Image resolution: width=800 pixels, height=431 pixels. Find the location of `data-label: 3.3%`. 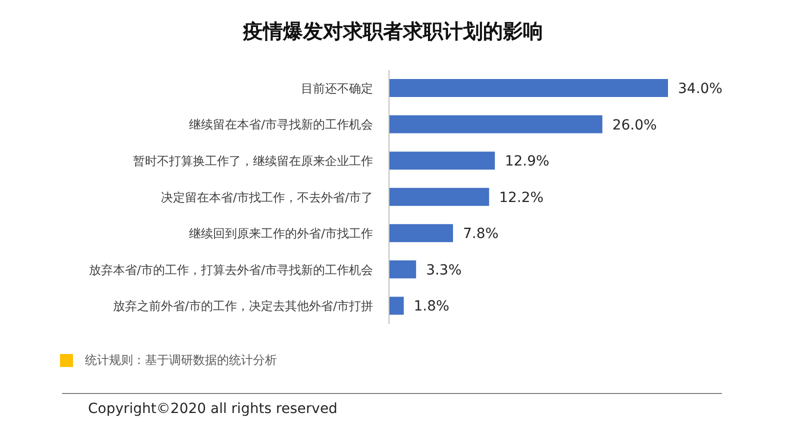

data-label: 3.3% is located at coordinates (444, 270).